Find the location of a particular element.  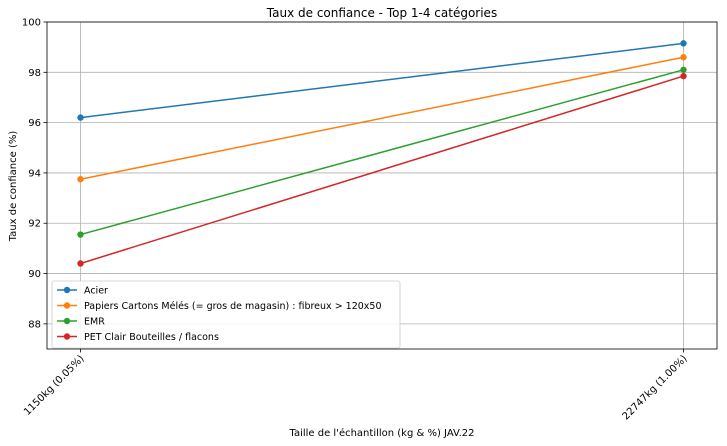

legend-label: PET Clair Bouteilles / flacons is located at coordinates (151, 337).